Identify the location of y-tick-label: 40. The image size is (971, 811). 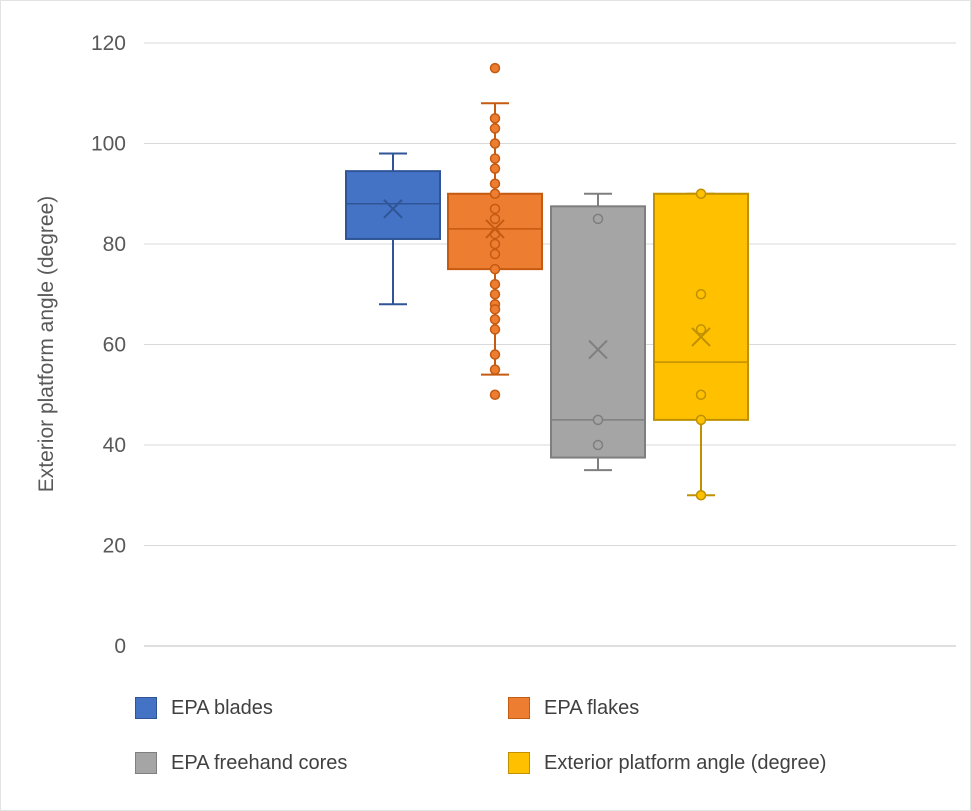
(114, 445).